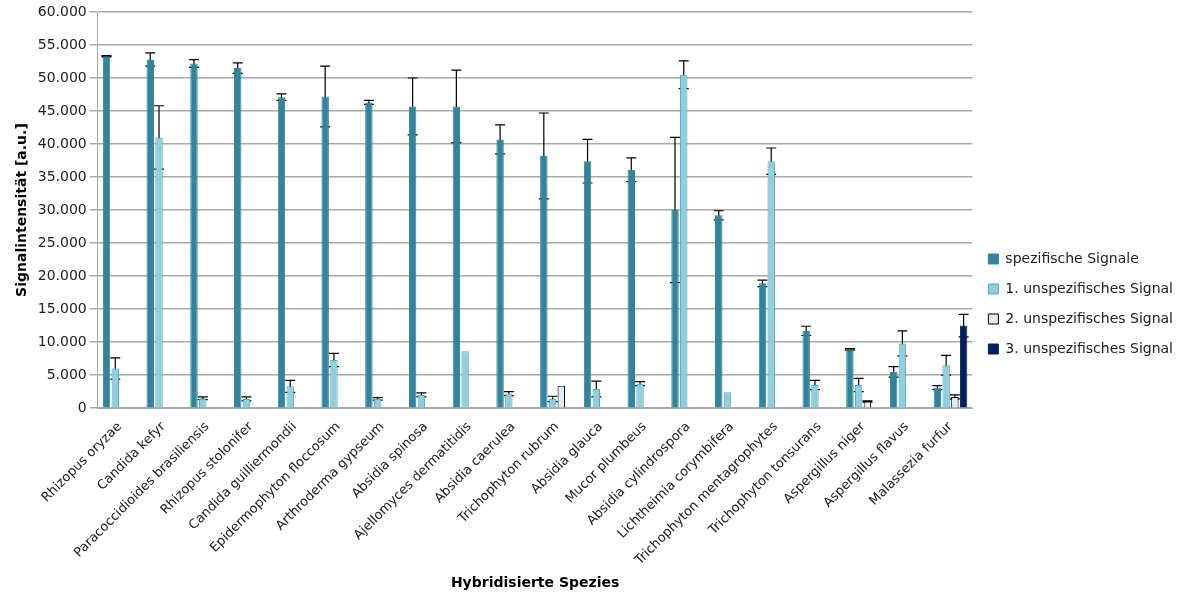 The width and height of the screenshot is (1191, 604). I want to click on y-tick-label: 5.000, so click(66, 373).